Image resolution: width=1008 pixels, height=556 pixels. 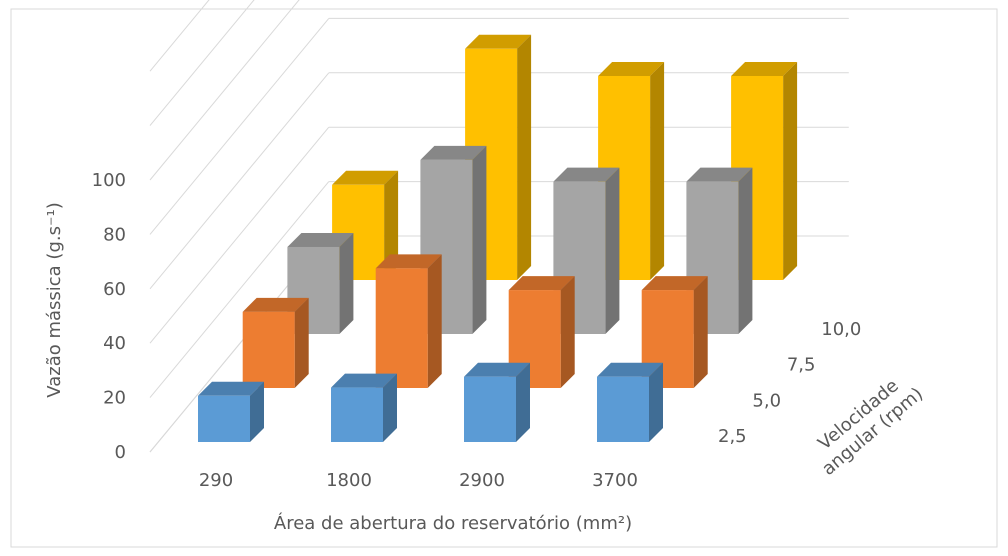 What do you see at coordinates (482, 480) in the screenshot?
I see `x-tick-label: 2900` at bounding box center [482, 480].